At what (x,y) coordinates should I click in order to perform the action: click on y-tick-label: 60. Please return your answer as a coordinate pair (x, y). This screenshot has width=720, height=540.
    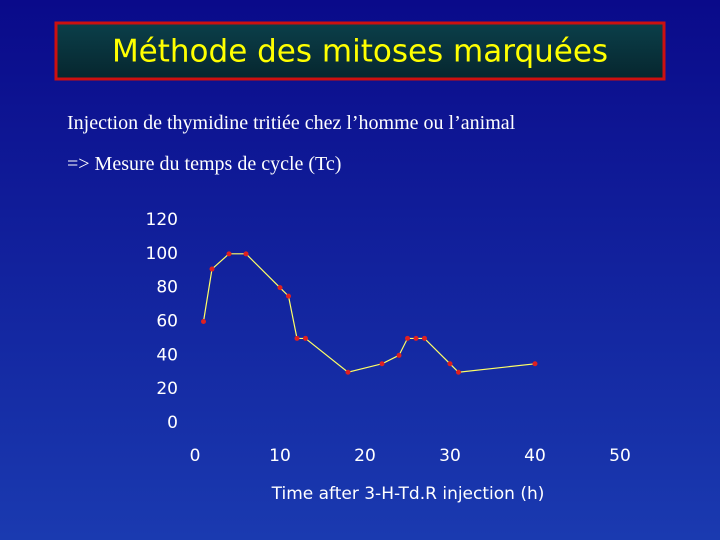
    Looking at the image, I should click on (167, 322).